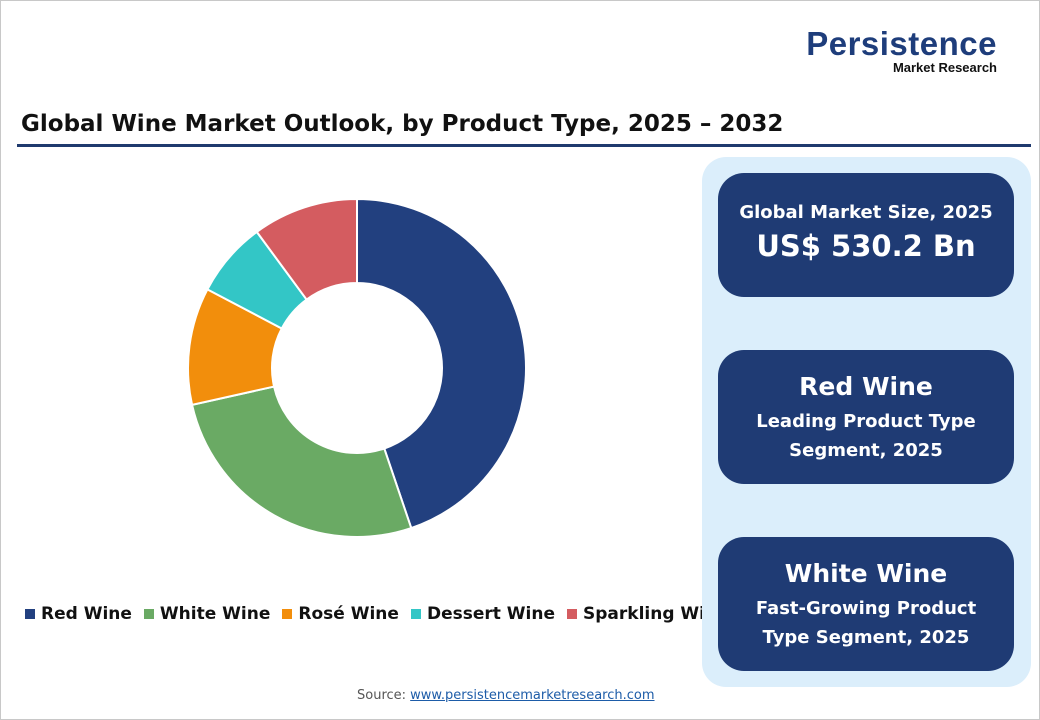 Image resolution: width=1040 pixels, height=720 pixels. Describe the element at coordinates (441, 363) in the screenshot. I see `slice-red-wine` at that location.